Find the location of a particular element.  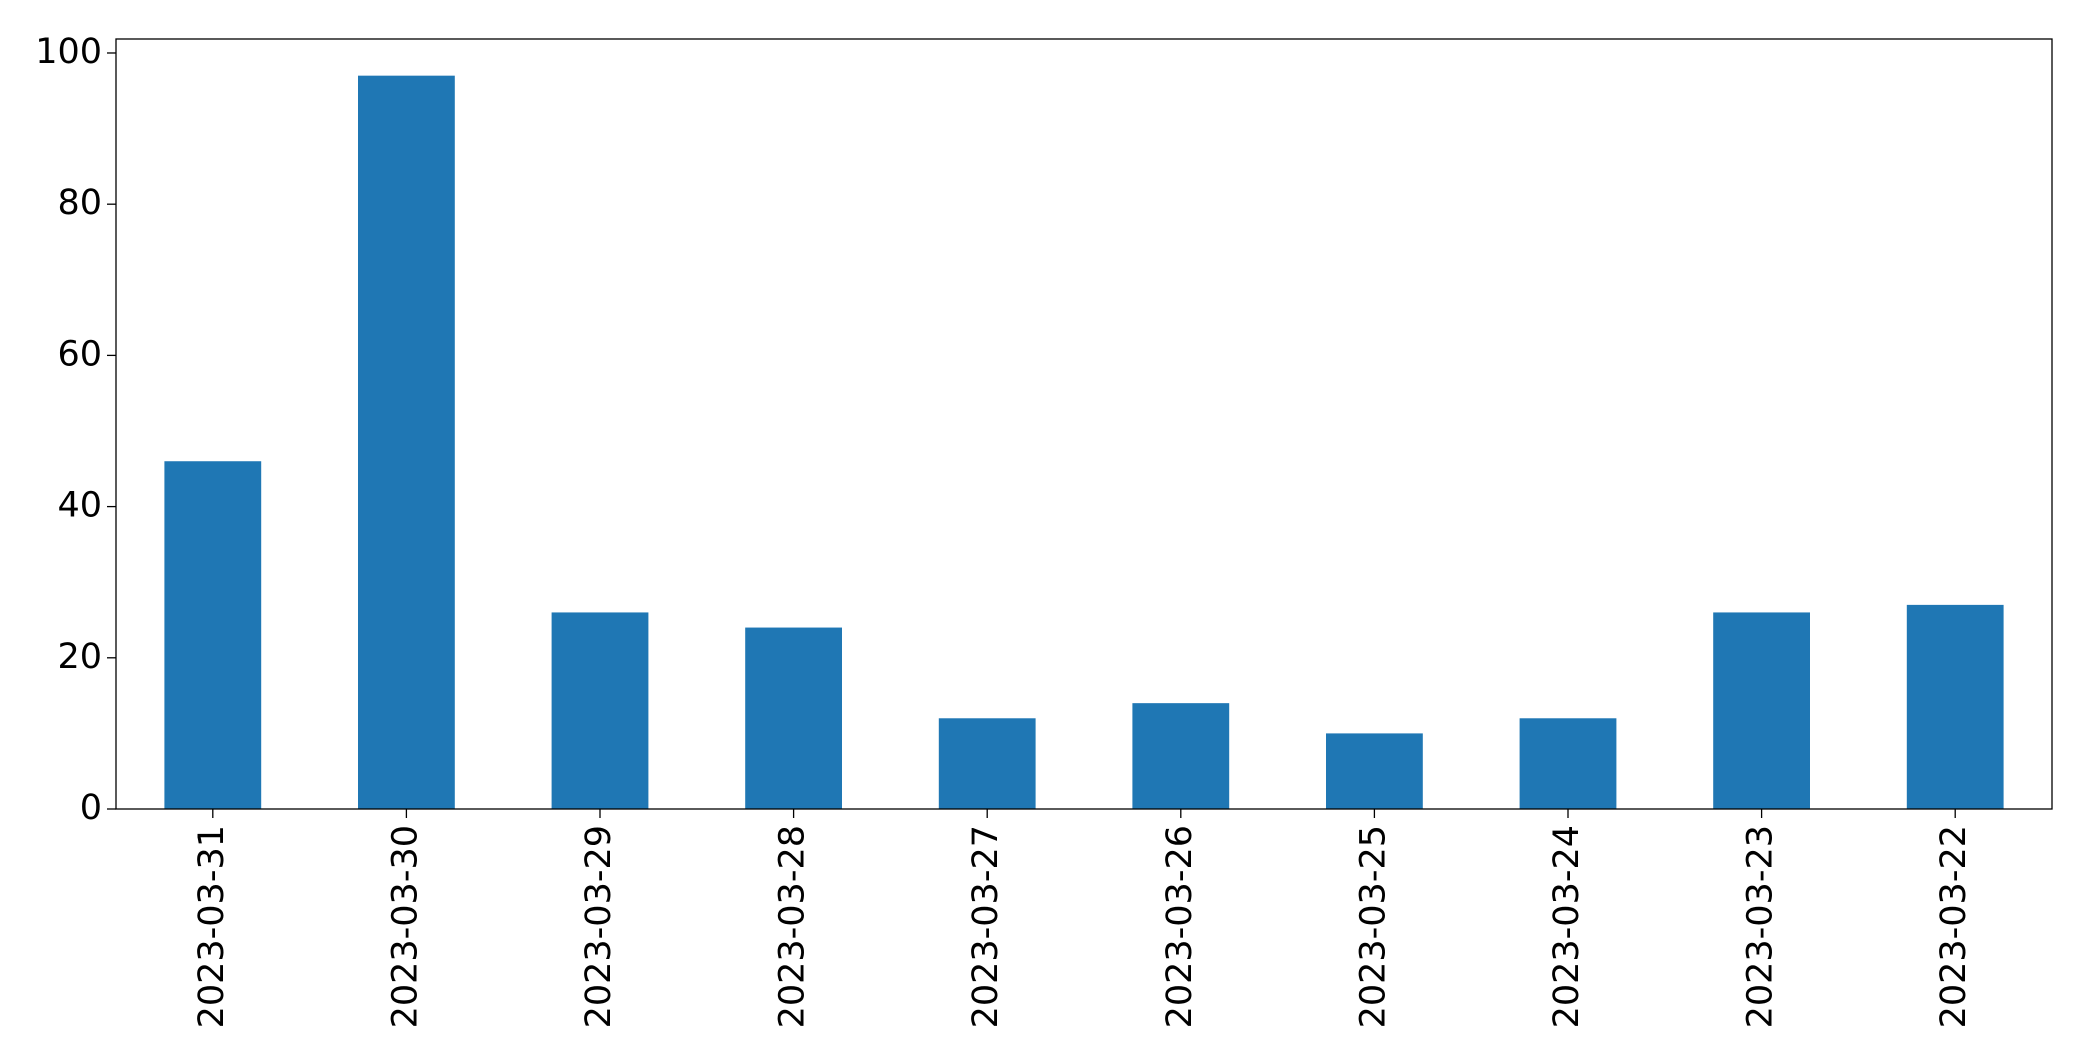

x-tick-label: 2023-03-31 is located at coordinates (212, 926).